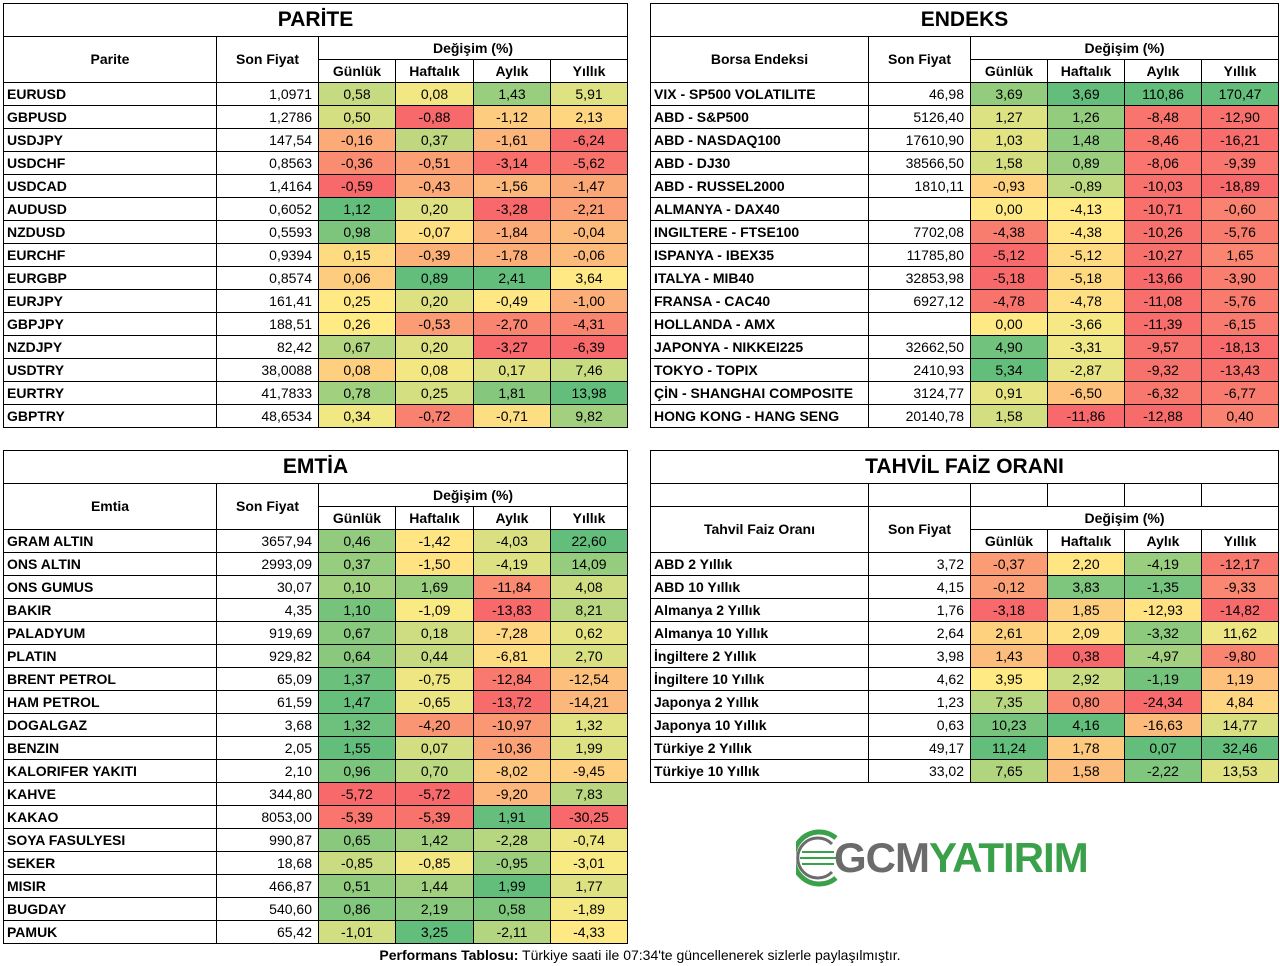 Image resolution: width=1280 pixels, height=966 pixels. What do you see at coordinates (759, 564) in the screenshot?
I see `row-name: ABD 2 Yıllık` at bounding box center [759, 564].